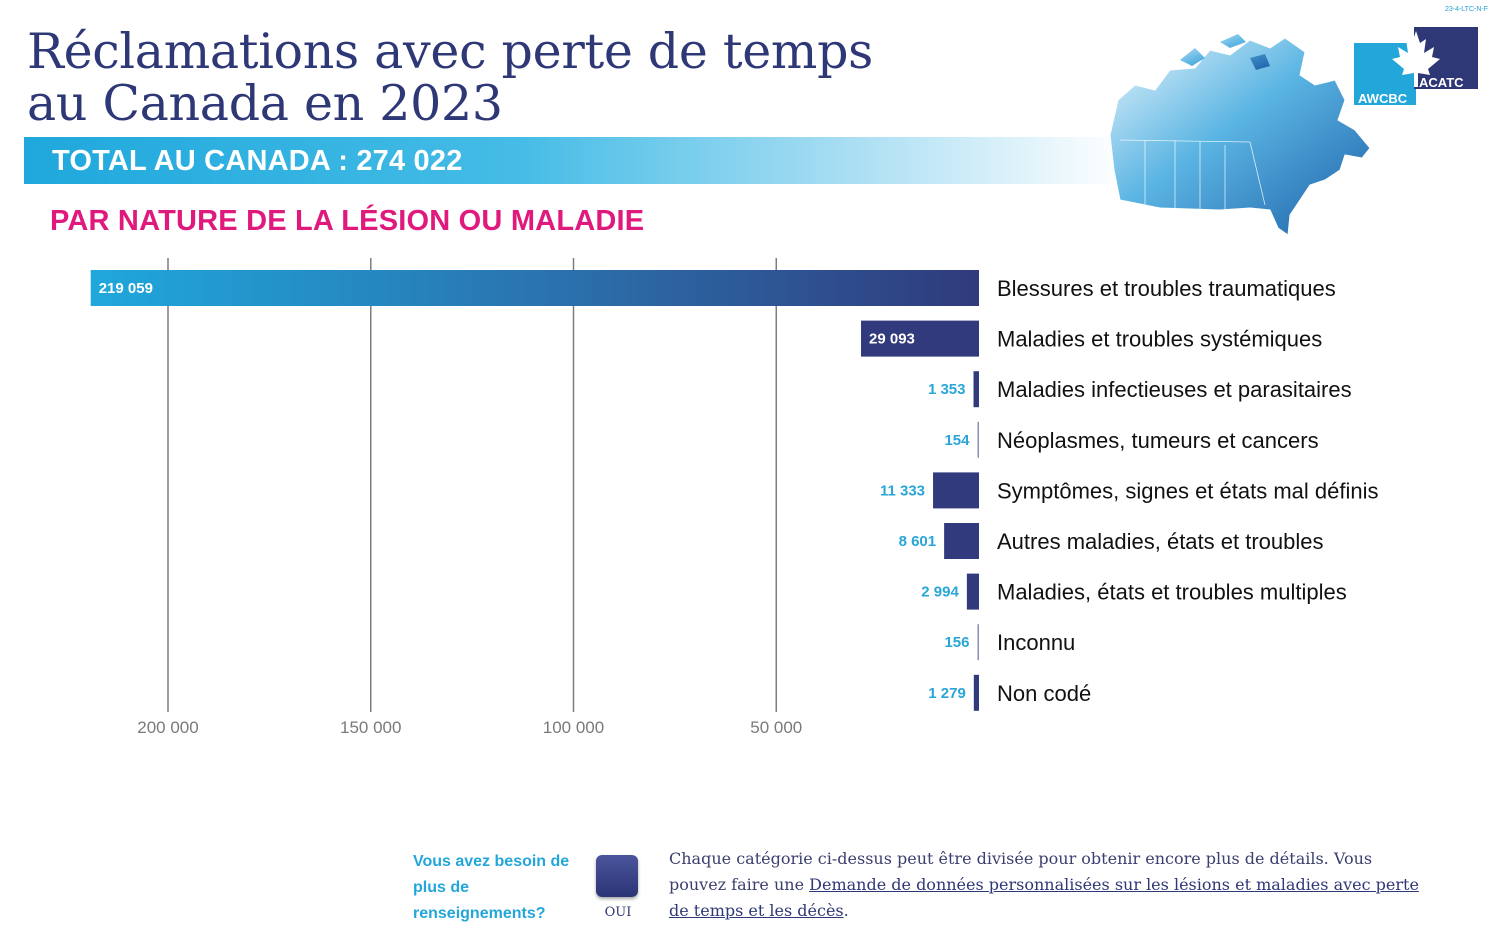 The height and width of the screenshot is (935, 1500). Describe the element at coordinates (947, 389) in the screenshot. I see `bar-value-label: 1 353` at that location.